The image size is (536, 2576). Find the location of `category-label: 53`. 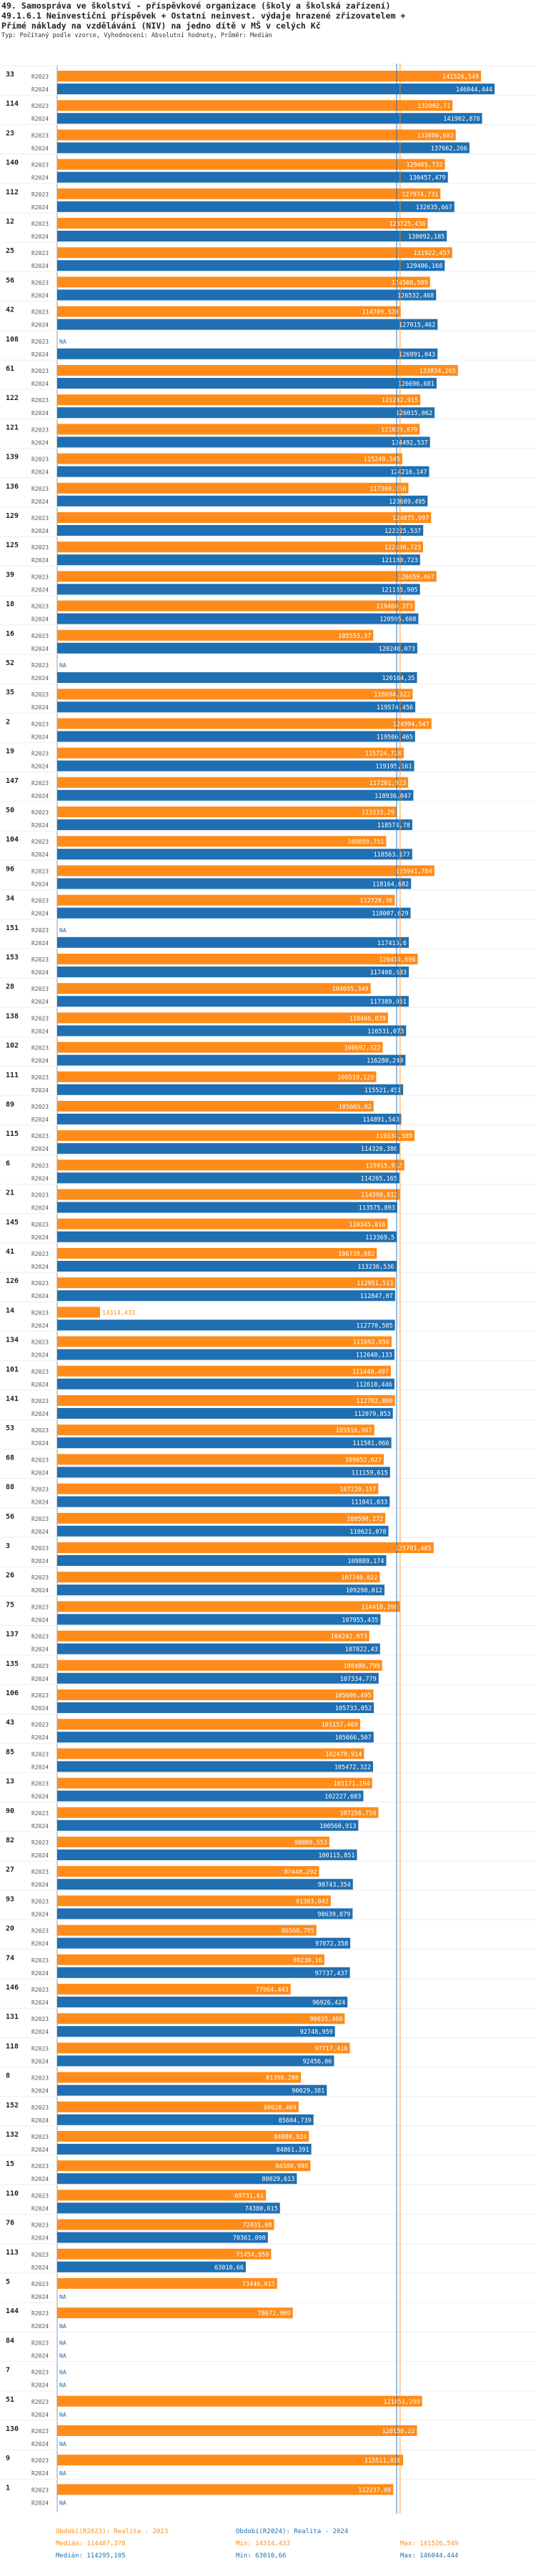

category-label: 53 is located at coordinates (10, 1428).